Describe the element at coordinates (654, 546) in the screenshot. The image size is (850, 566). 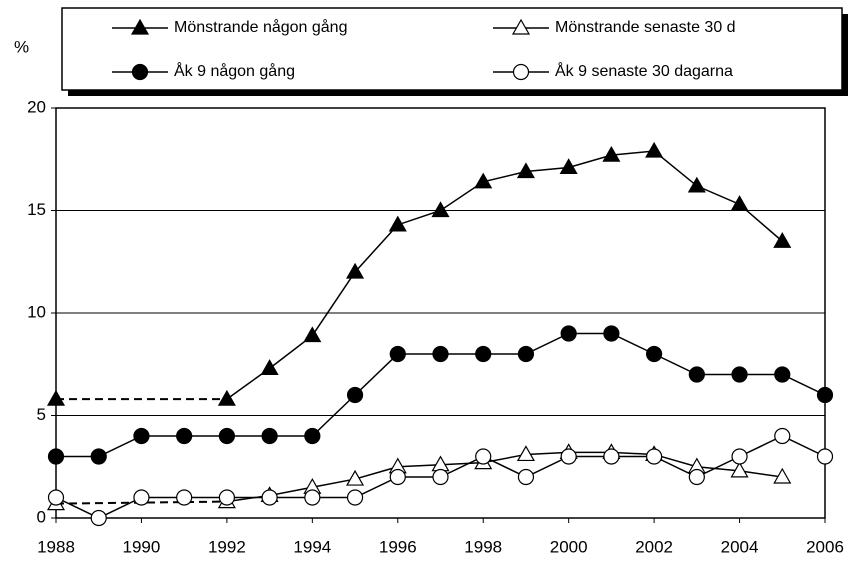
I see `x-tick-label: 2002` at that location.